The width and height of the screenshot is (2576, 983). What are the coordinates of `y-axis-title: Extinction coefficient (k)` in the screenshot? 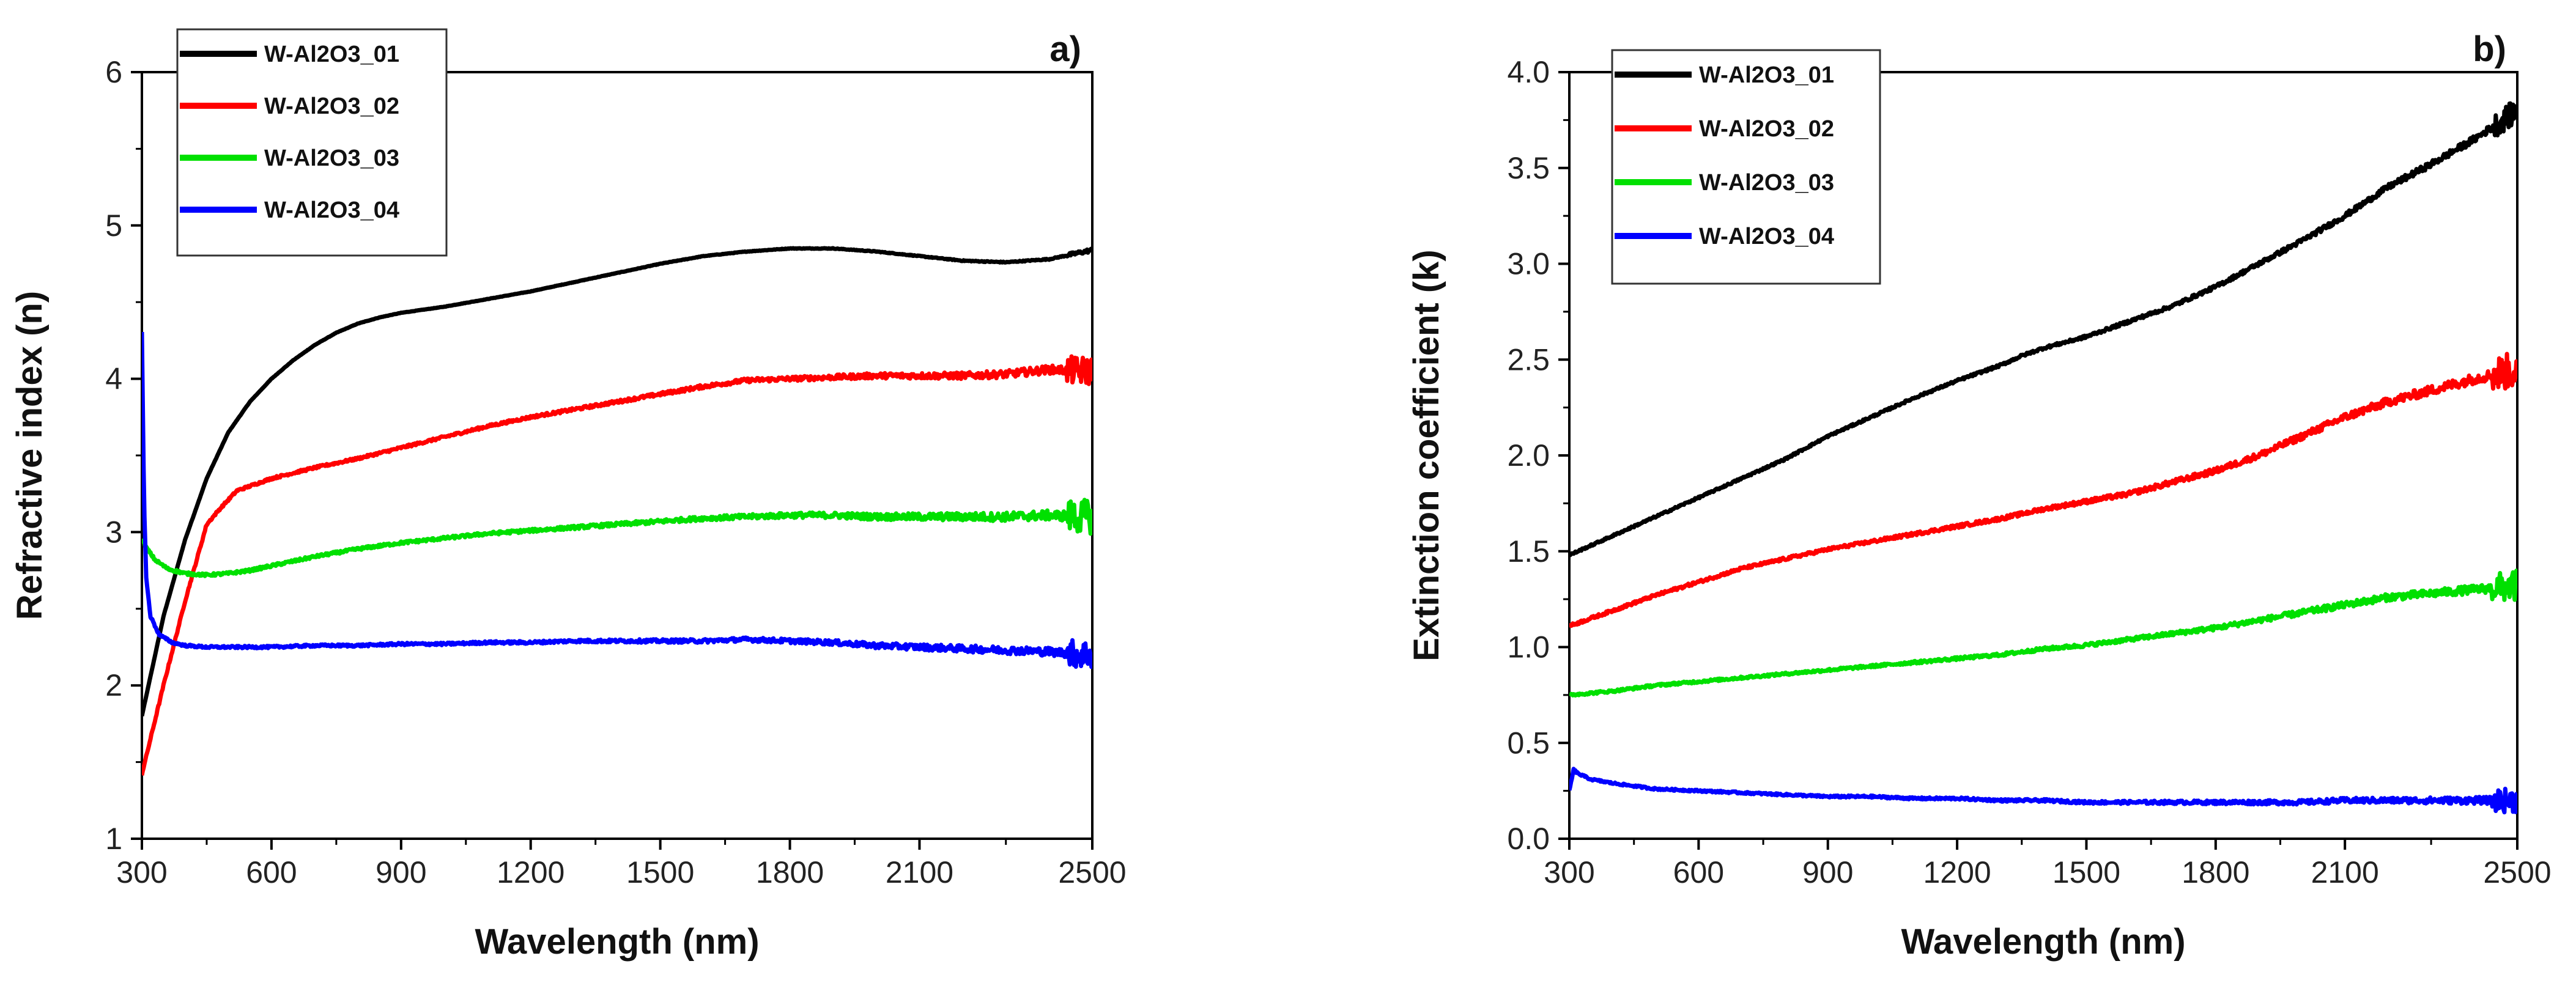 It's located at (1426, 455).